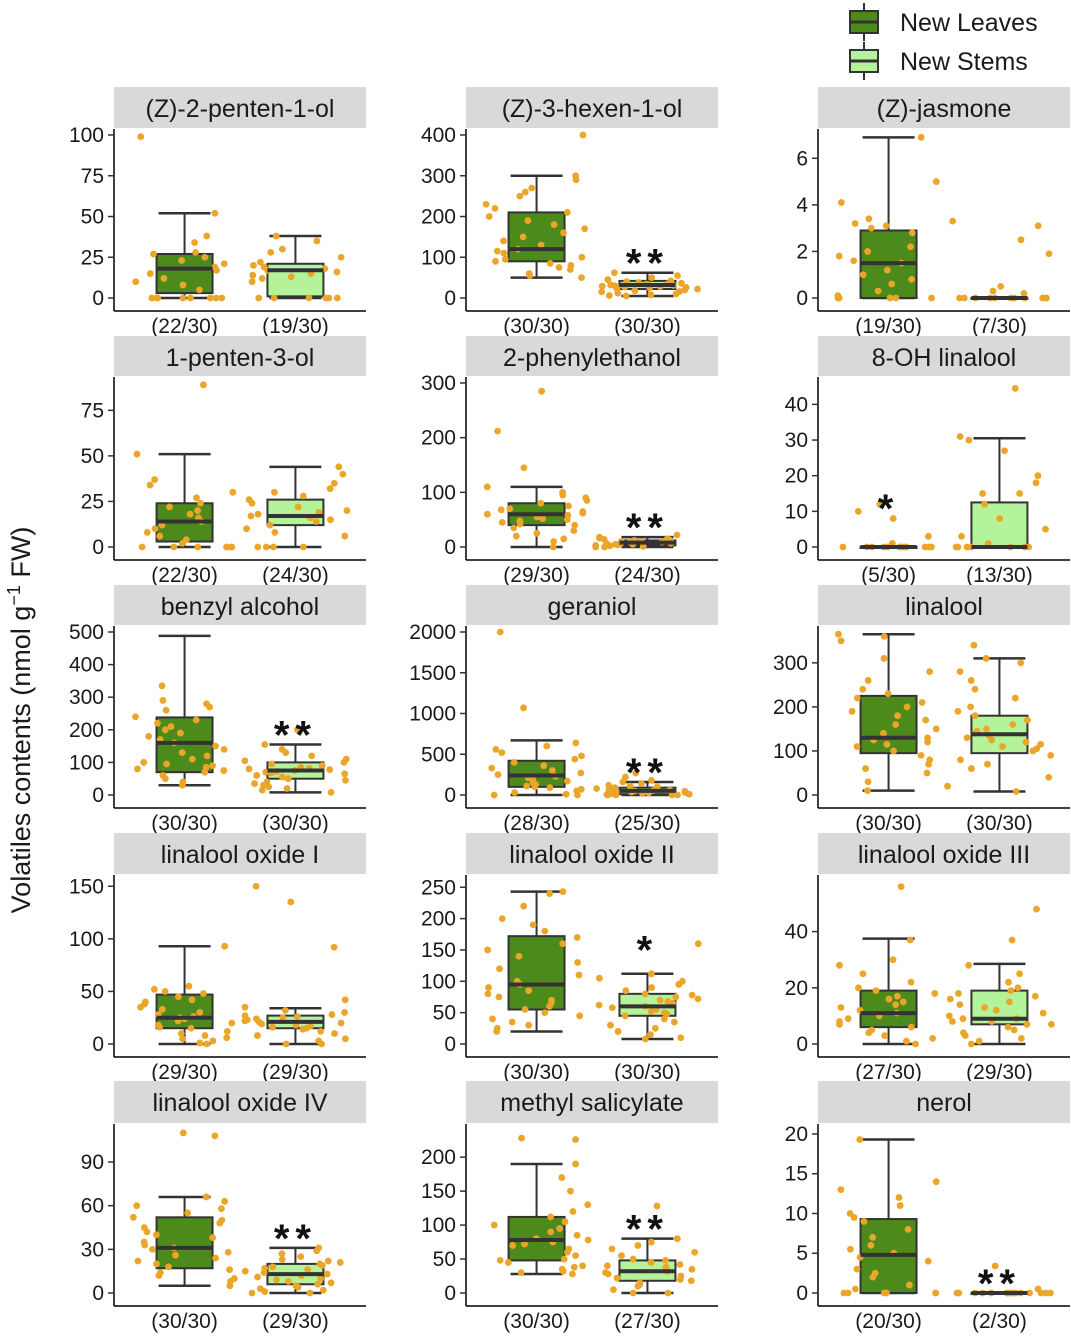 Image resolution: width=1071 pixels, height=1340 pixels. I want to click on panel-7-tick-label: 300, so click(86, 697).